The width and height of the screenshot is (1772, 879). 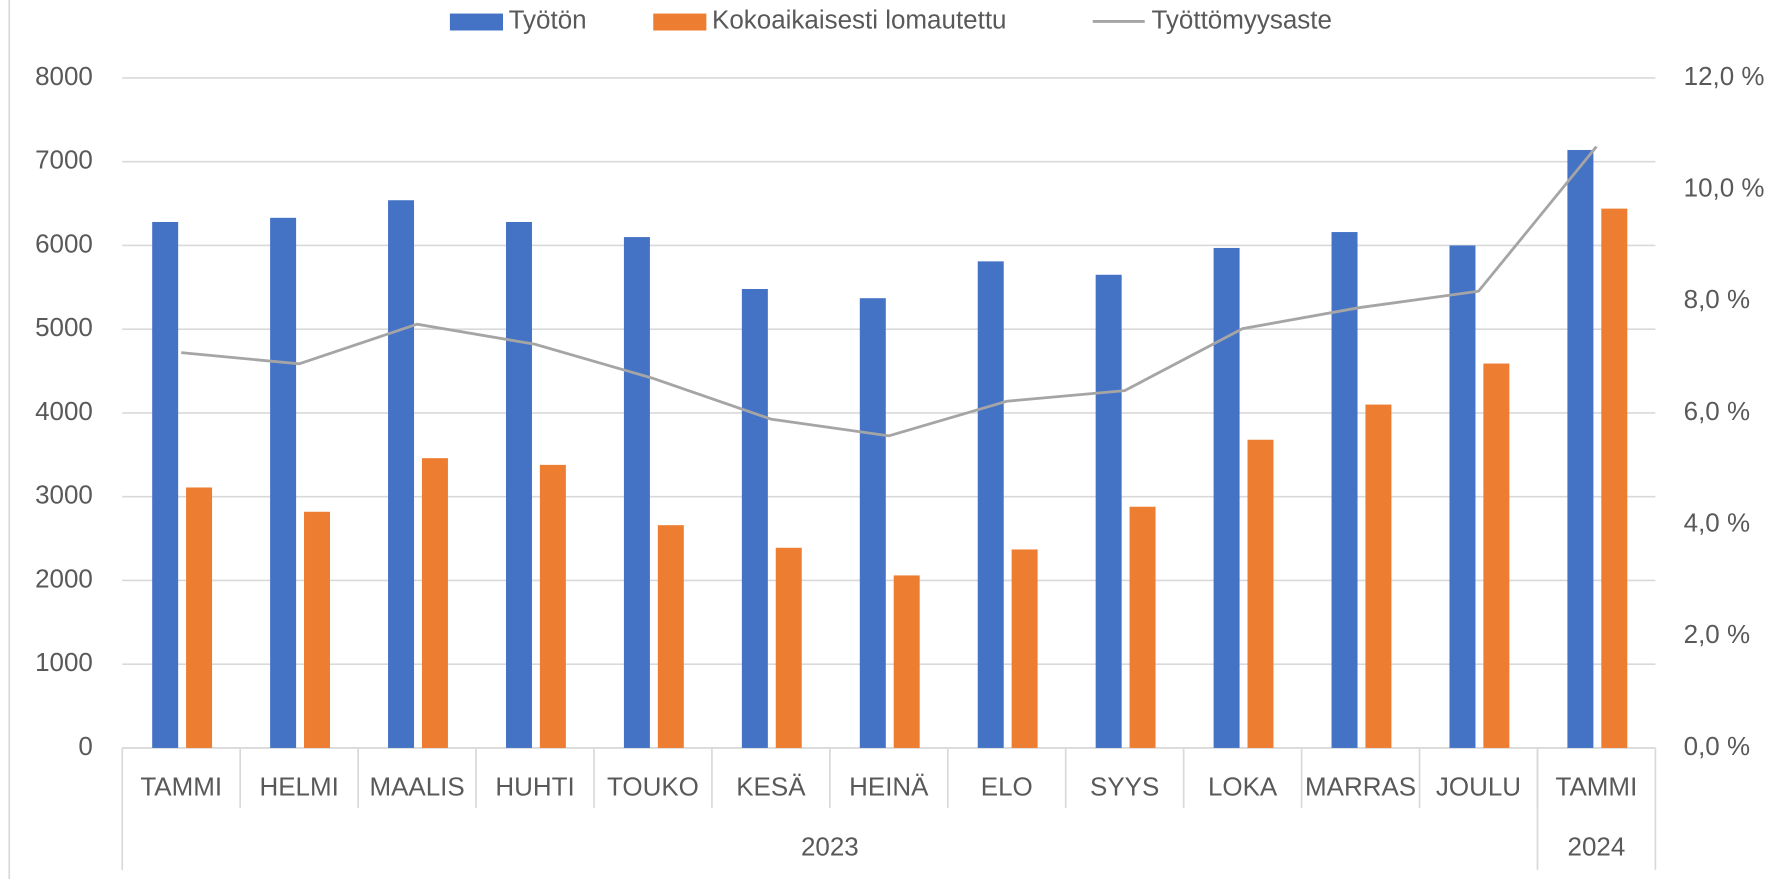 I want to click on y-tick-label: 5000, so click(x=64, y=327).